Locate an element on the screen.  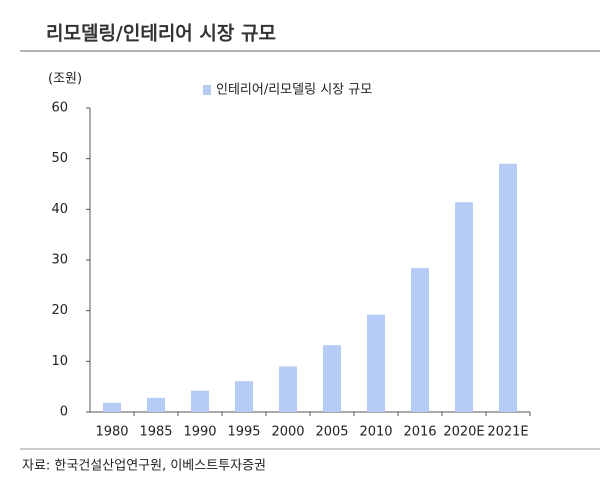
x-tick-label: 2005 is located at coordinates (331, 432).